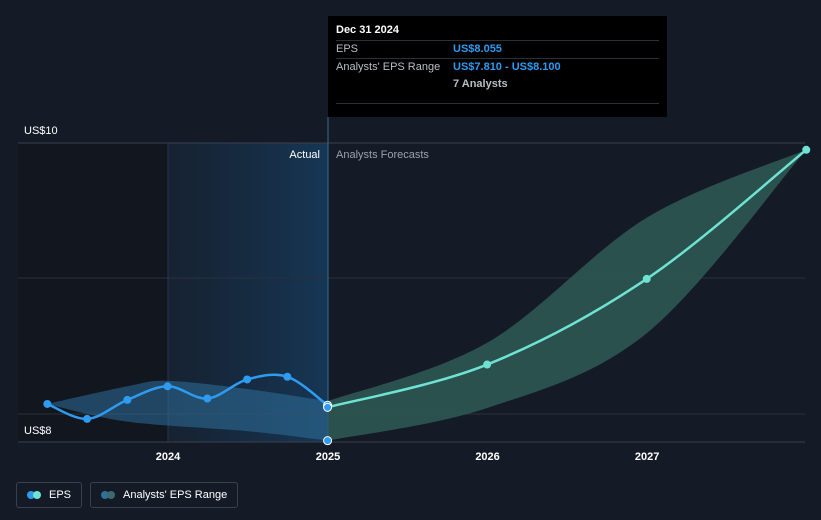 The height and width of the screenshot is (520, 821). I want to click on region-label-actual: Actual, so click(304, 155).